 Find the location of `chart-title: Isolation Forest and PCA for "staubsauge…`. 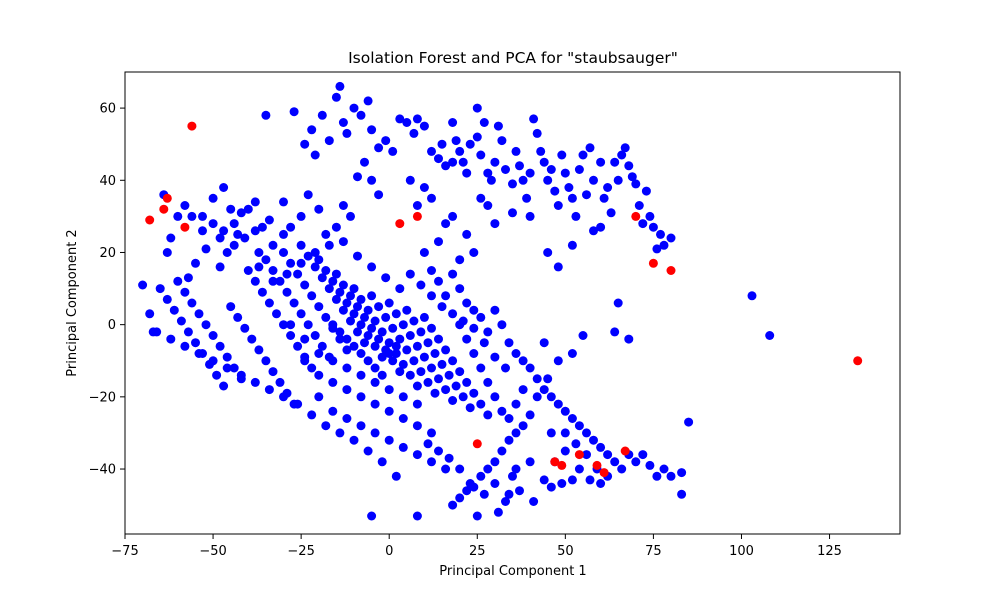

chart-title: Isolation Forest and PCA for "staubsauge… is located at coordinates (513, 58).